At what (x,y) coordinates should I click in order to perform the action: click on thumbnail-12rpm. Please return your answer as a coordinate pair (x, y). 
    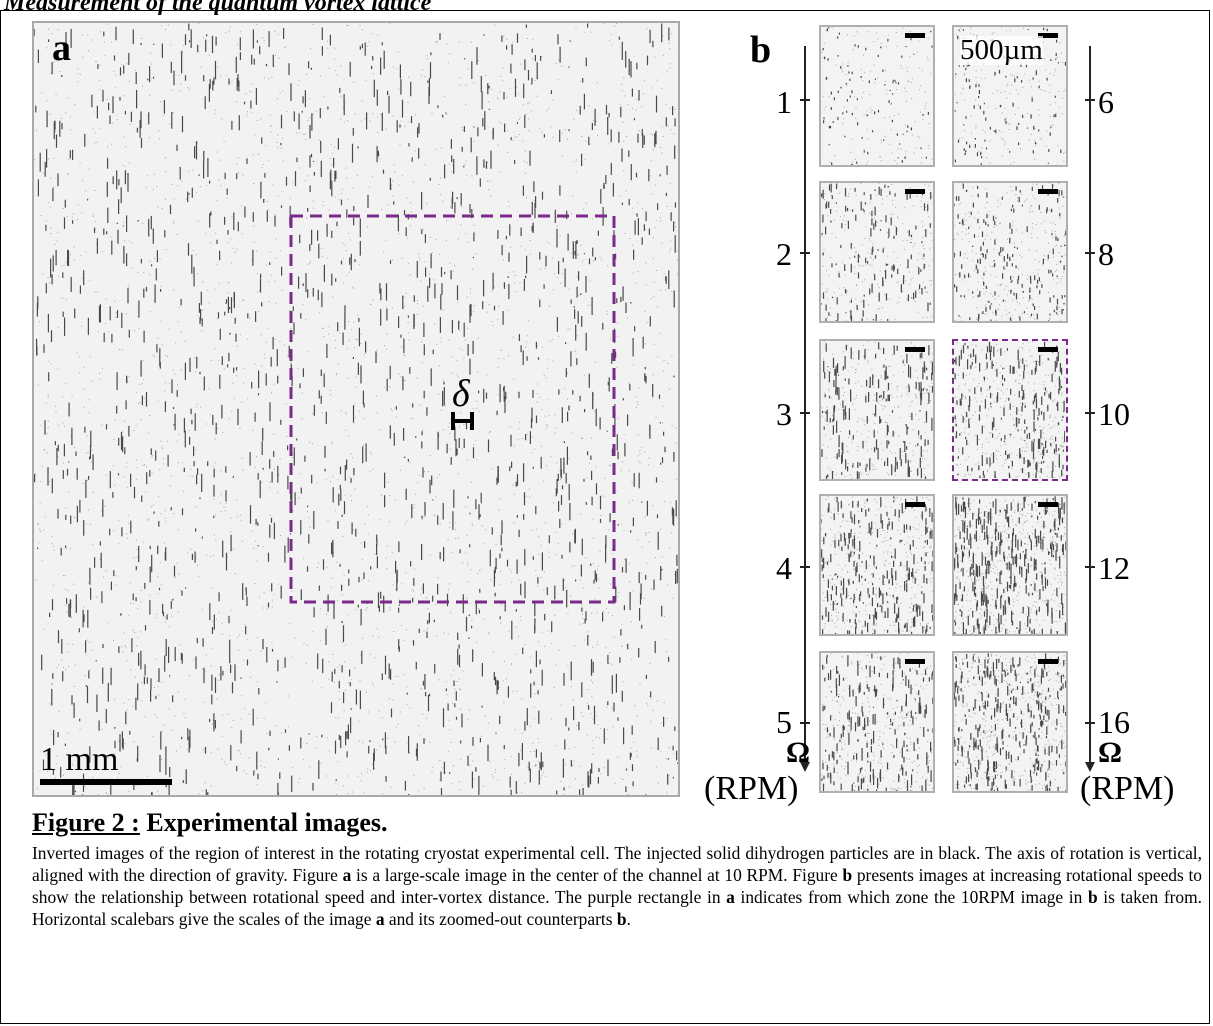
    Looking at the image, I should click on (1010, 565).